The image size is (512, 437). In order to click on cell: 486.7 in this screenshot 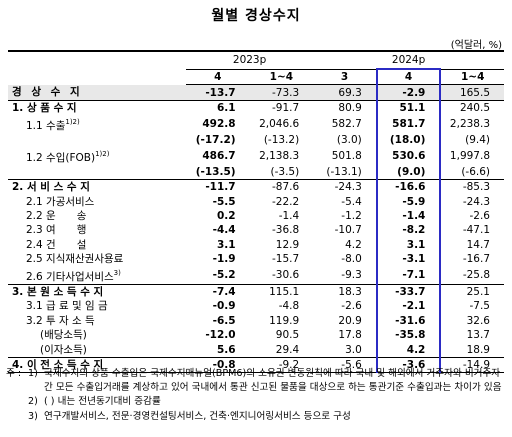, I will do `click(219, 155)`.